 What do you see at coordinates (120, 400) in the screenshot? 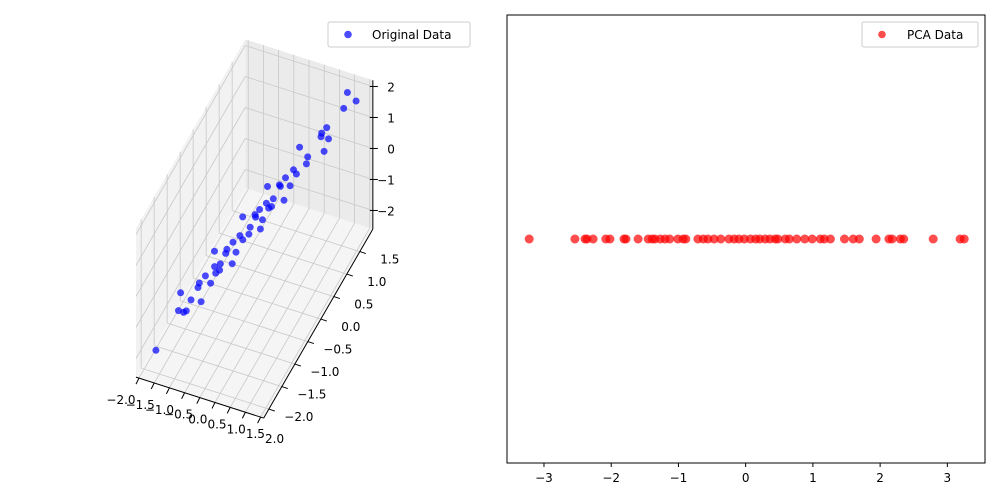
I see `x-tick-label: −2.0` at bounding box center [120, 400].